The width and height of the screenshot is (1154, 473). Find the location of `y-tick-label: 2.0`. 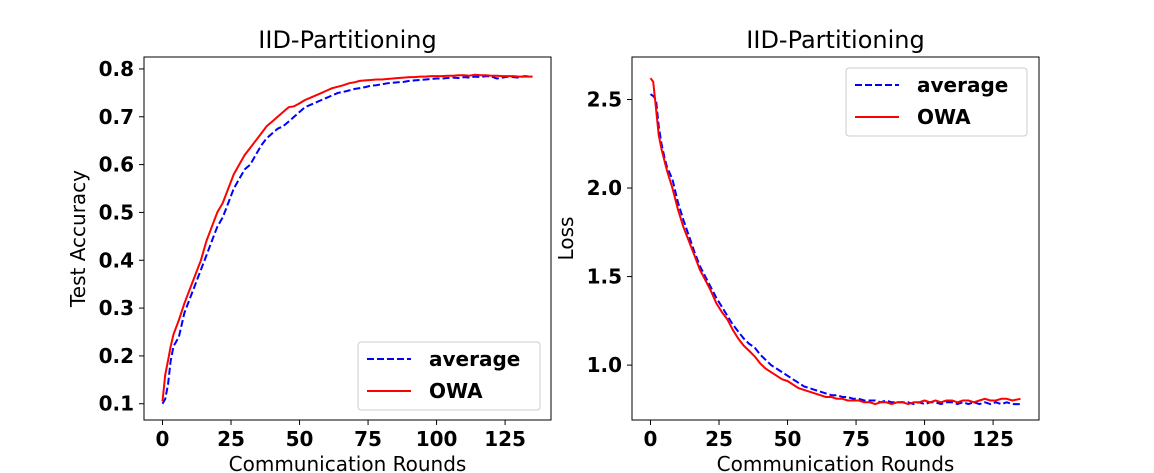

y-tick-label: 2.0 is located at coordinates (604, 188).